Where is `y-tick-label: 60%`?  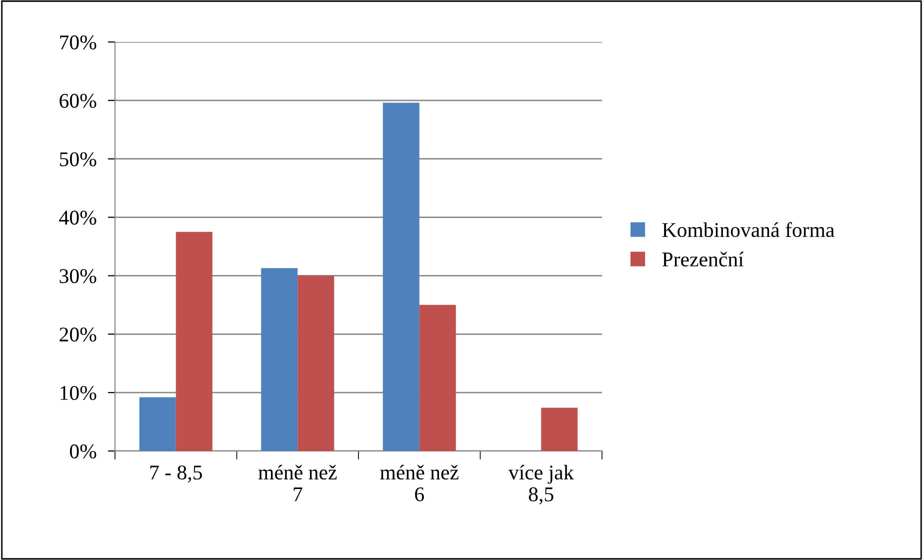 y-tick-label: 60% is located at coordinates (78, 101).